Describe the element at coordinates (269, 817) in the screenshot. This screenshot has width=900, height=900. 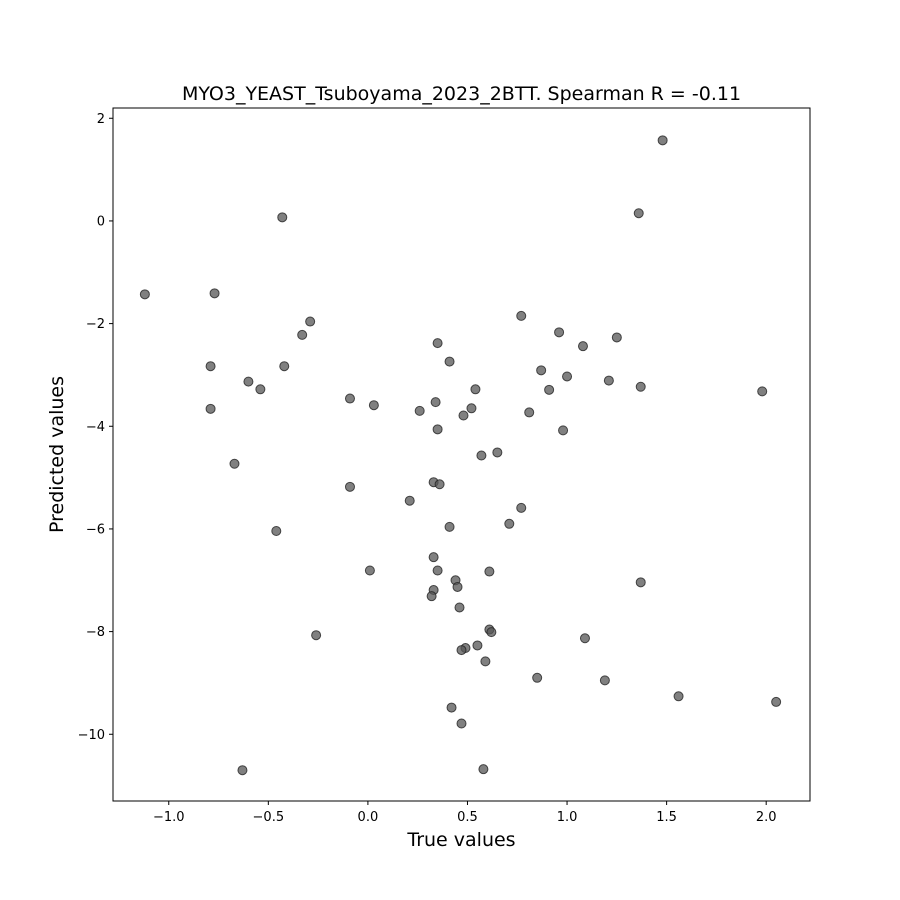
I see `x-tick-label: −0.5` at that location.